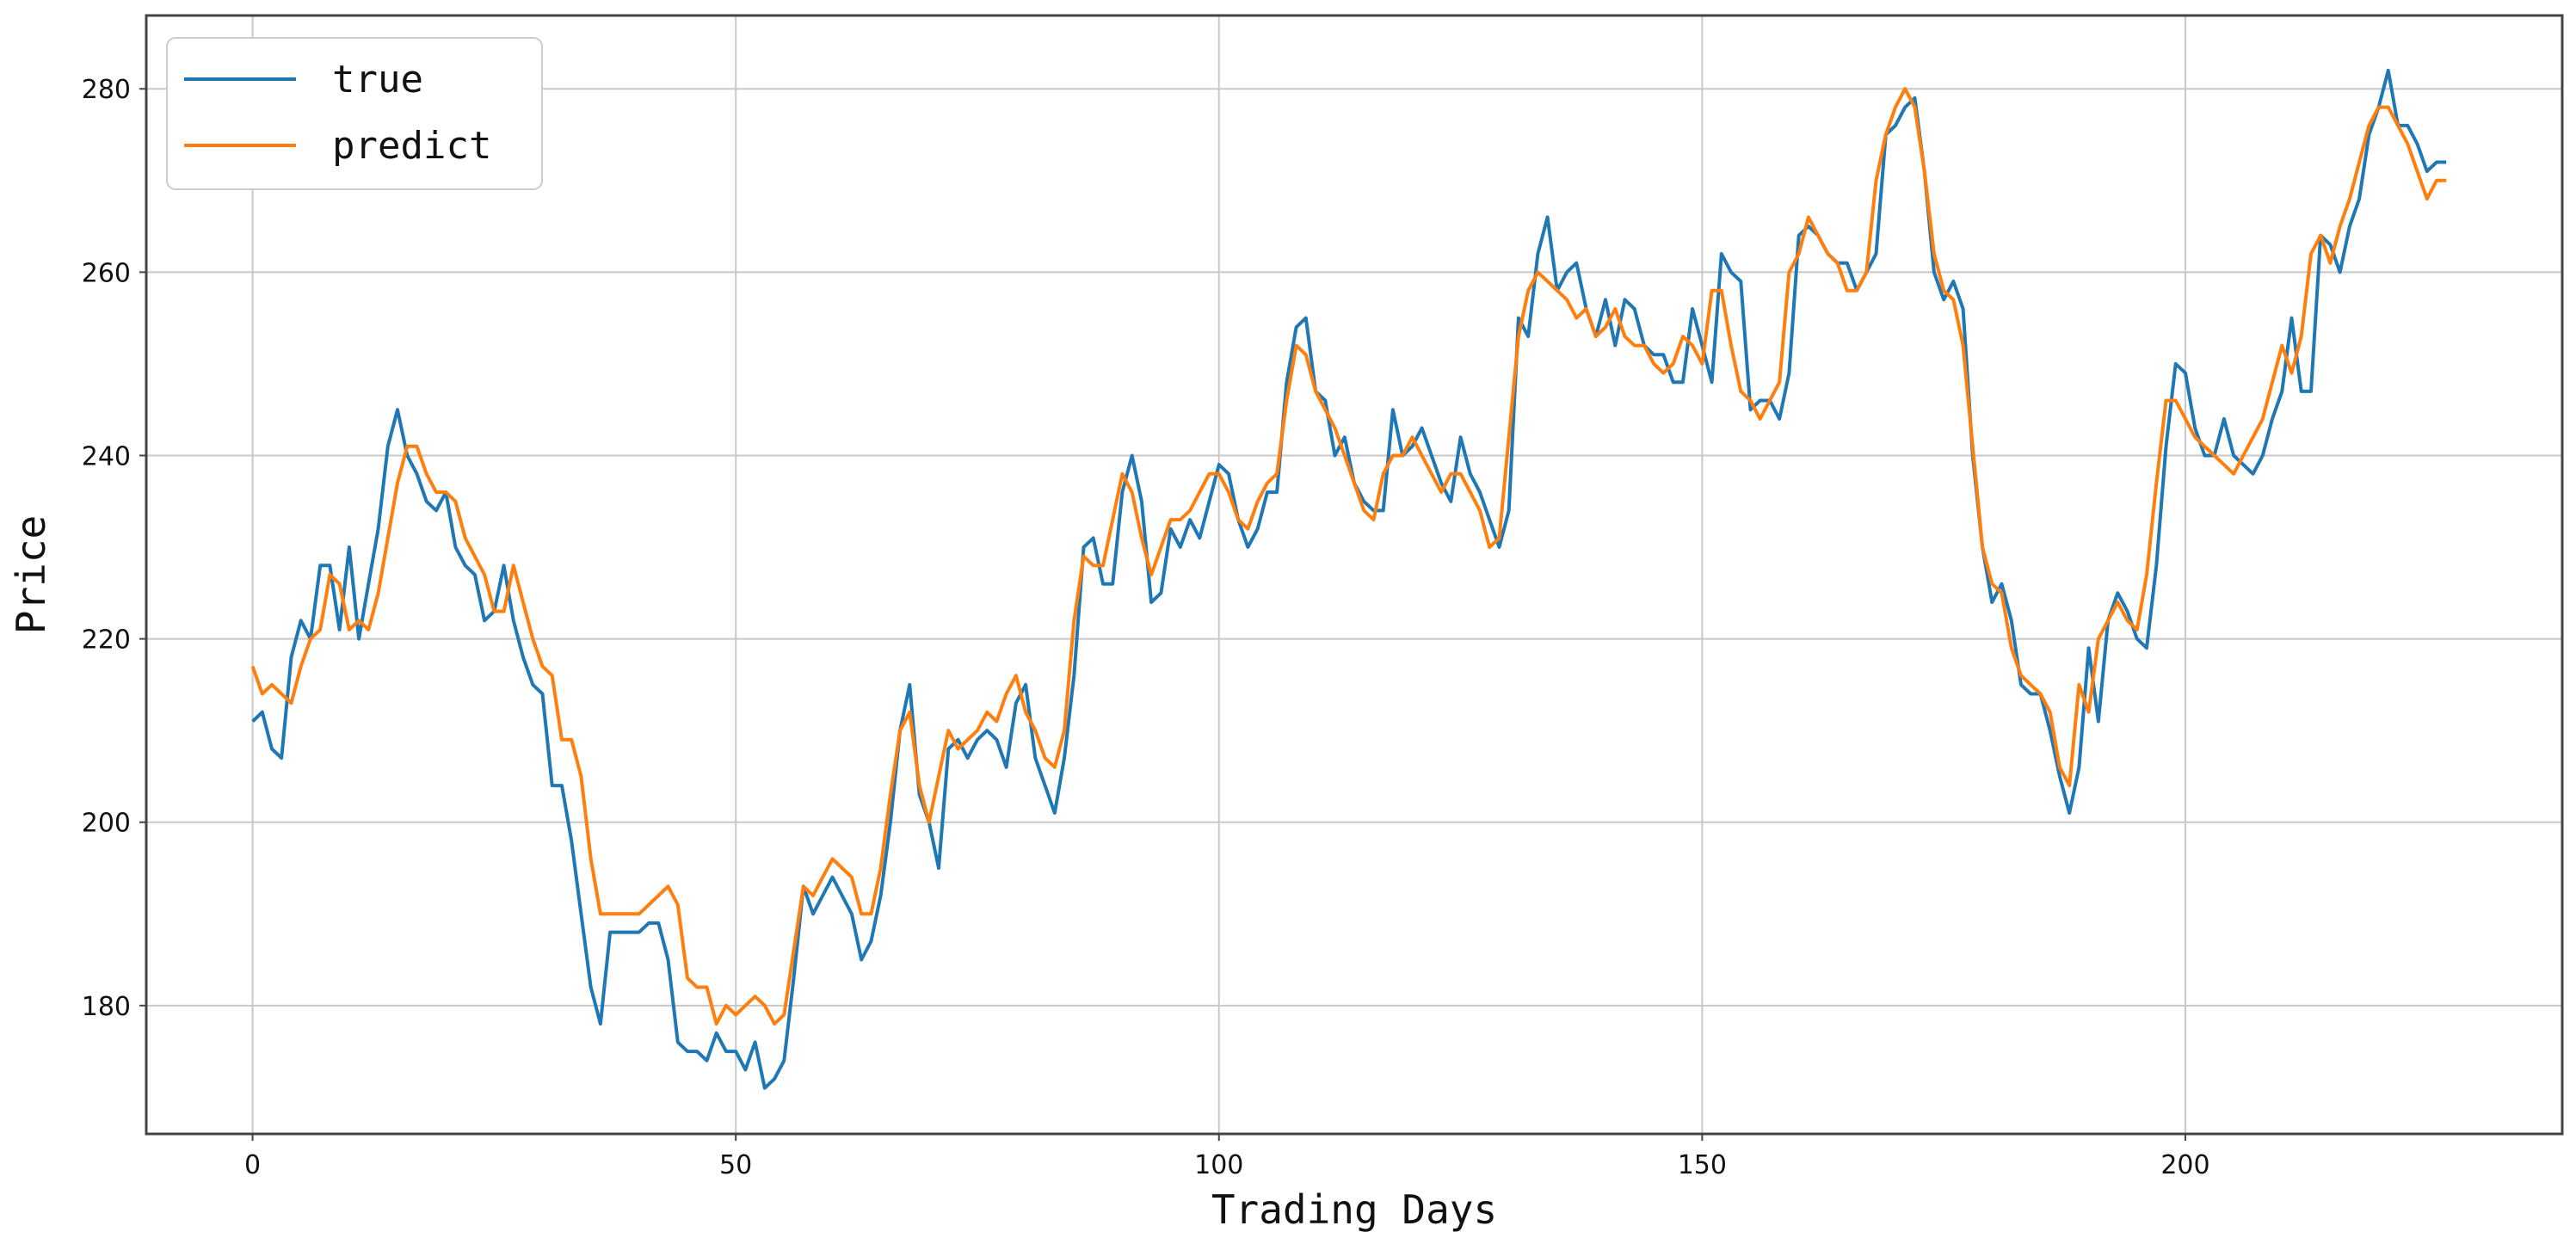 This screenshot has width=2576, height=1238. Describe the element at coordinates (1354, 1209) in the screenshot. I see `x-axis-label: Trading Days` at that location.